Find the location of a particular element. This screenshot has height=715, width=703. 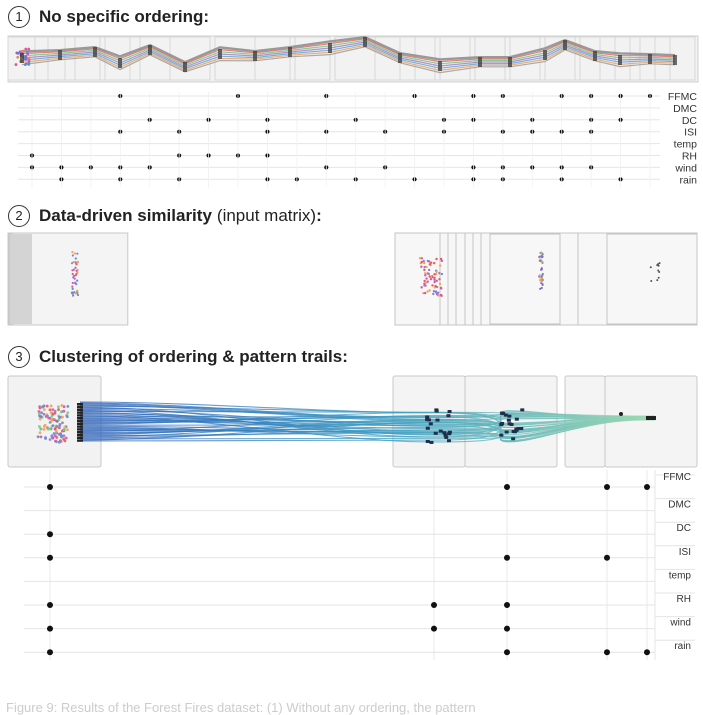

panel-2-right-frame is located at coordinates (652, 279).